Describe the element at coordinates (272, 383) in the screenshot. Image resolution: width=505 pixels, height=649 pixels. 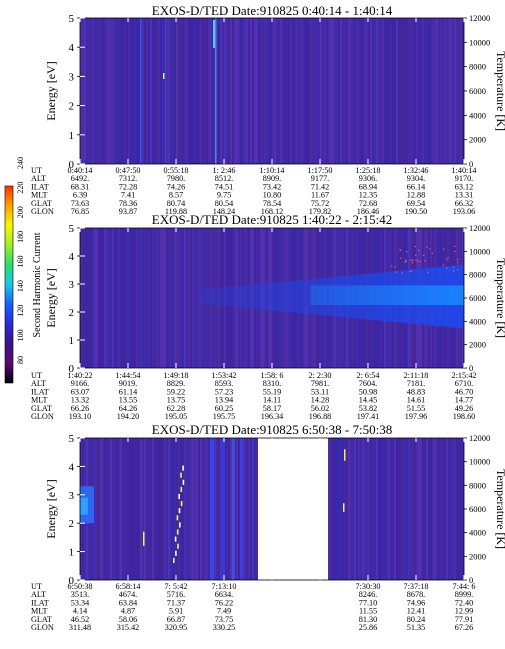
I see `table-cell: 8310.` at that location.